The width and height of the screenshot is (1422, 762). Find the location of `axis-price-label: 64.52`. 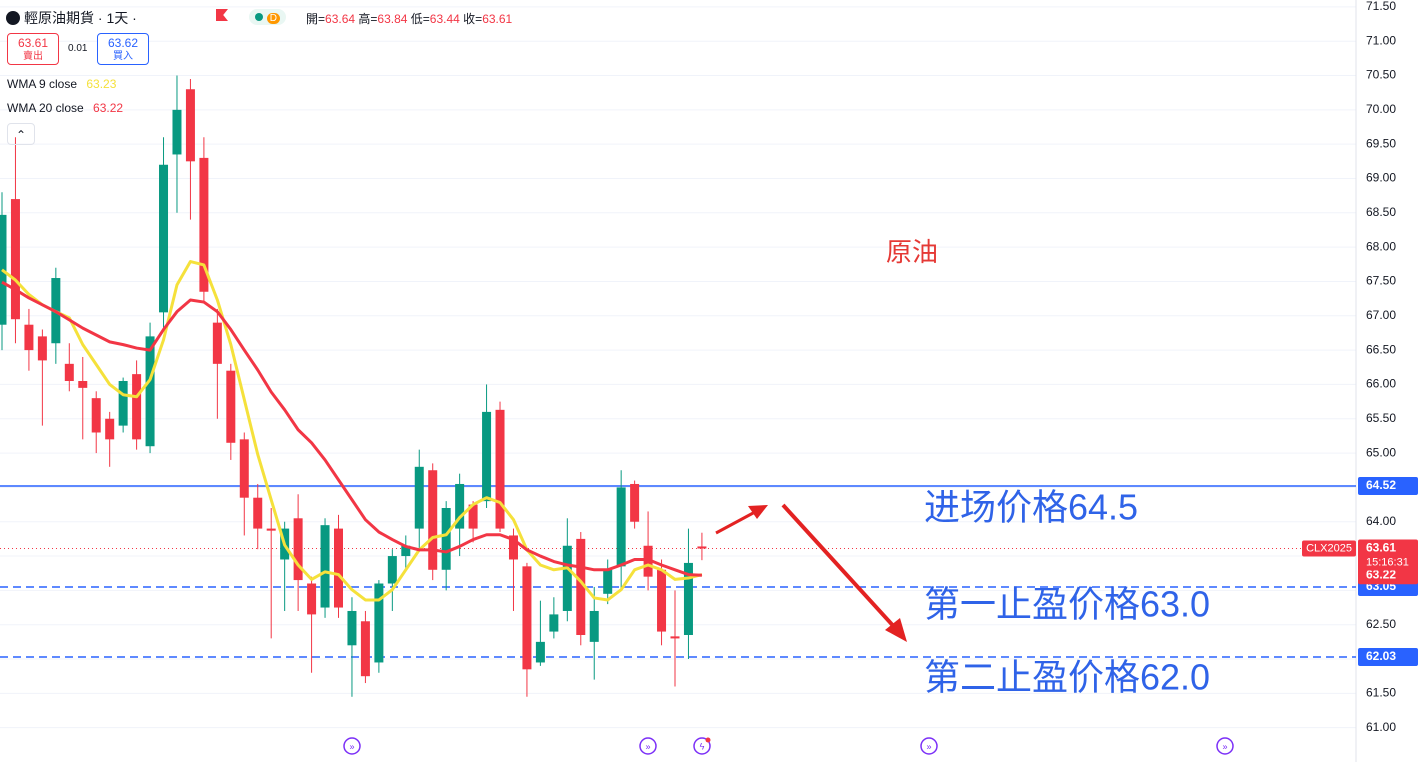

axis-price-label: 64.52 is located at coordinates (1381, 485).